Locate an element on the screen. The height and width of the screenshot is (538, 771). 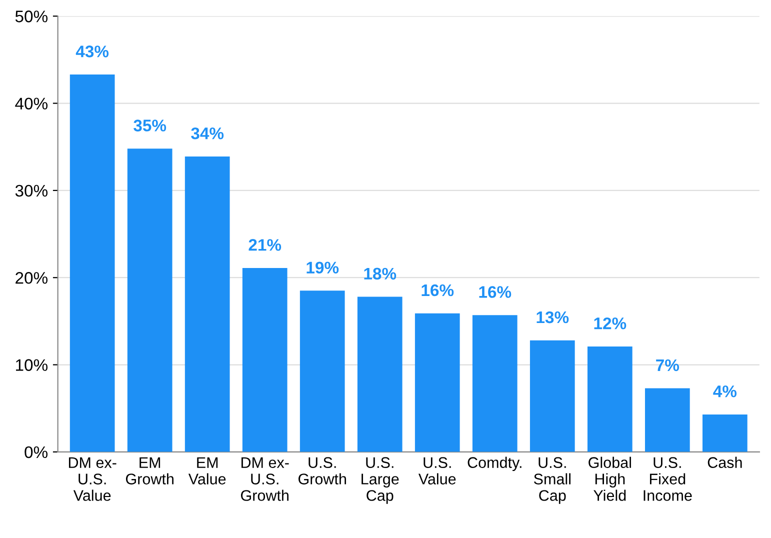
data-label: 7% is located at coordinates (668, 365).